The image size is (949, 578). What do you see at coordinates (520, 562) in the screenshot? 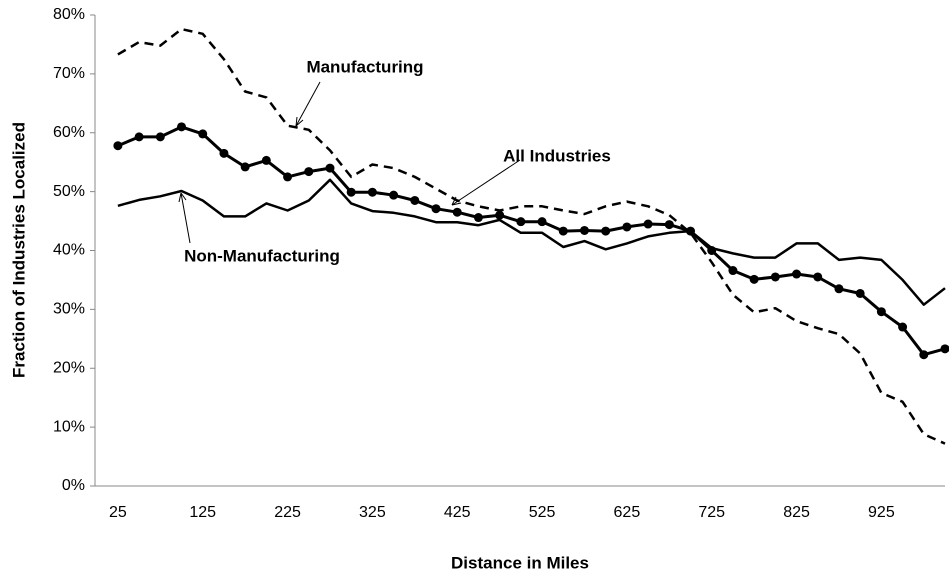
I see `x-axis-label: Distance in Miles` at bounding box center [520, 562].